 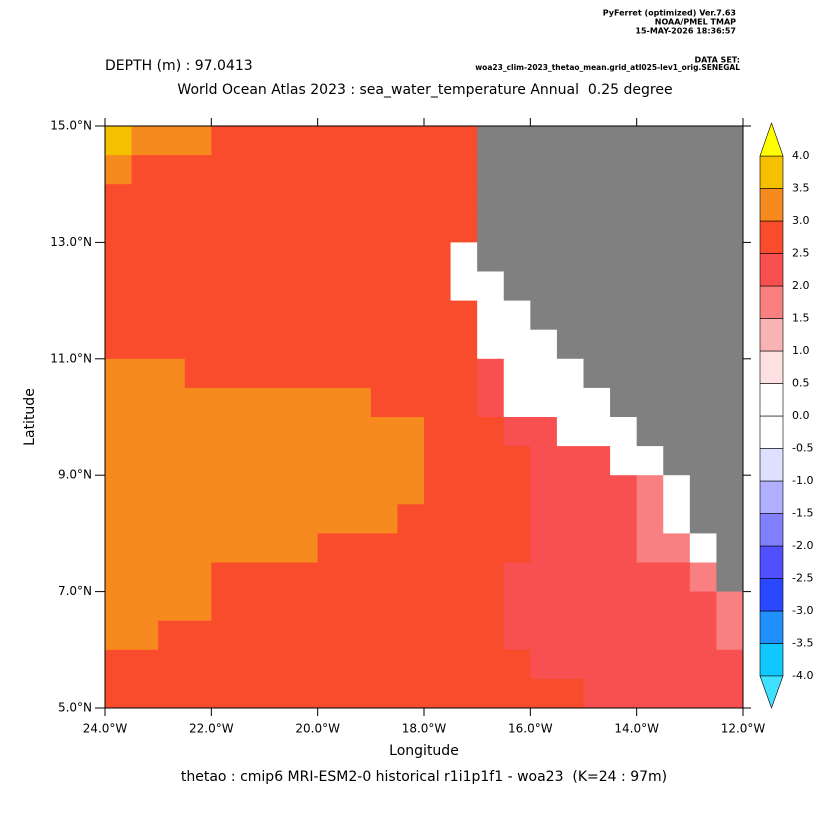 I want to click on colorbar-label: -0.5, so click(x=802, y=448).